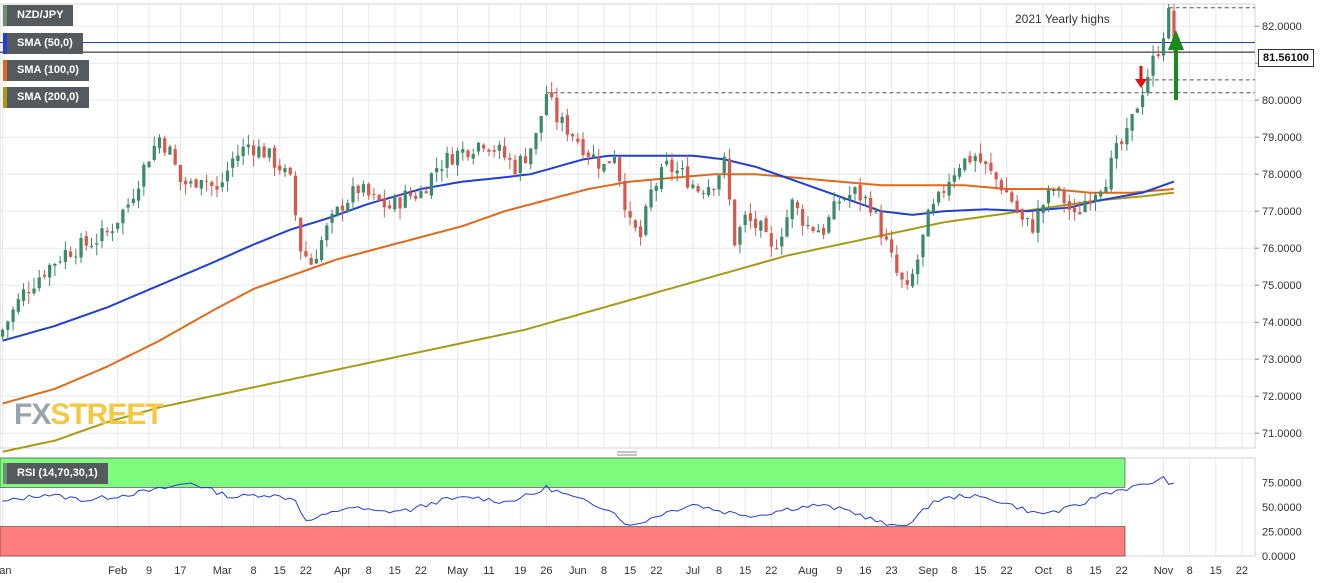 This screenshot has width=1331, height=583. I want to click on down-arrow-head, so click(1141, 83).